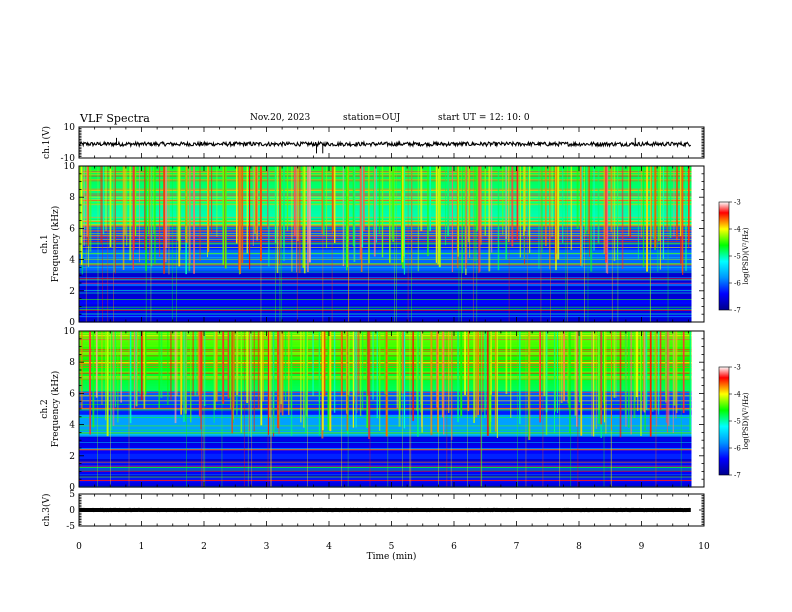  What do you see at coordinates (72, 198) in the screenshot?
I see `y-tick-label: 8` at bounding box center [72, 198].